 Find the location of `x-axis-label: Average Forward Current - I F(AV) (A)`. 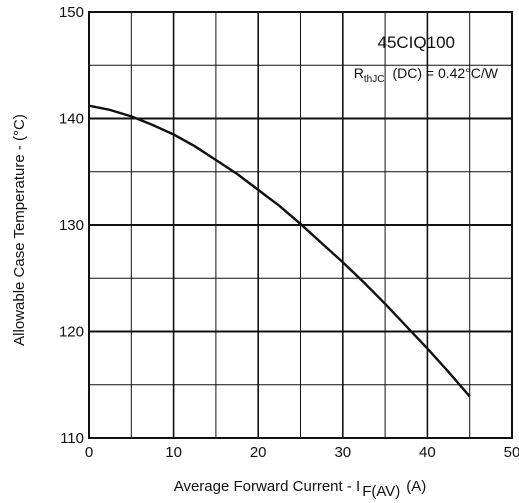

x-axis-label: Average Forward Current - I F(AV) (A) is located at coordinates (300, 489).